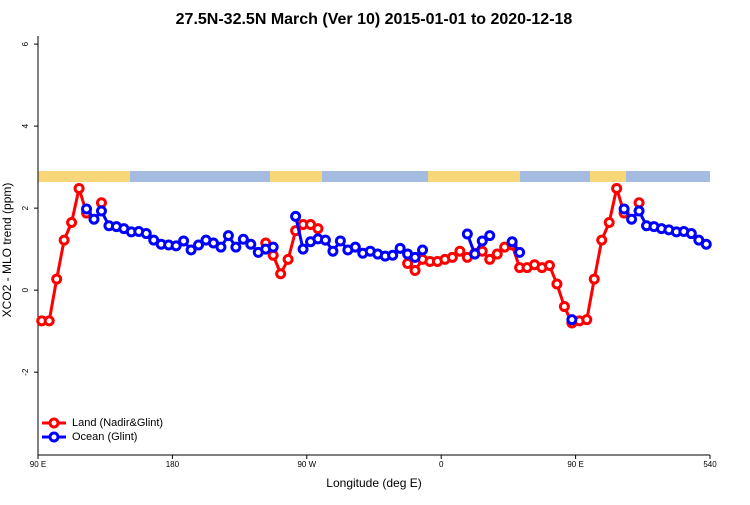  Describe the element at coordinates (25, 125) in the screenshot. I see `y-tick-label: 4` at that location.